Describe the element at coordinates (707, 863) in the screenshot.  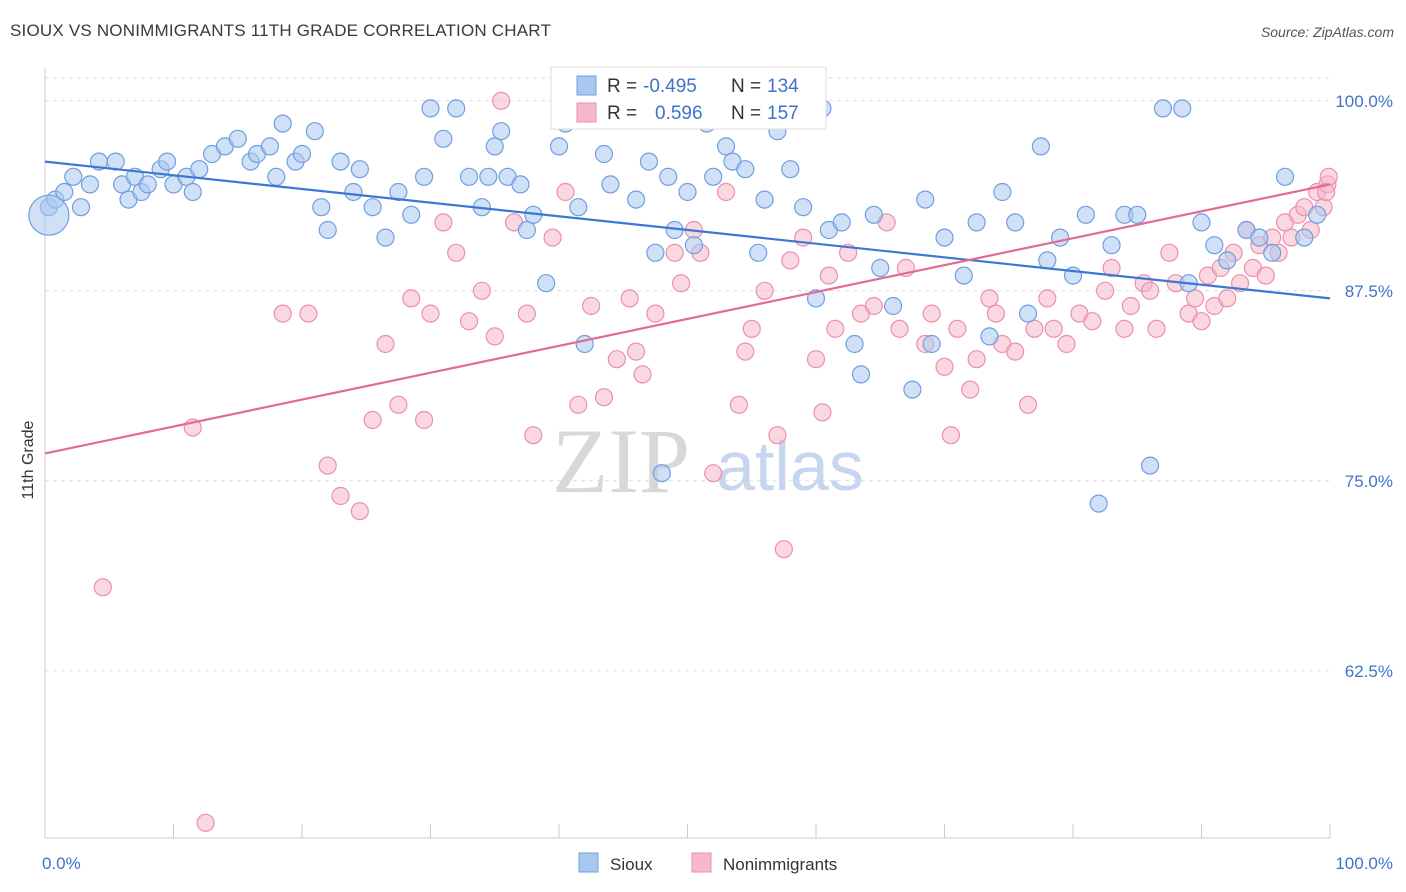
I see `bottom-legend: Sioux Nonimmigrants` at that location.